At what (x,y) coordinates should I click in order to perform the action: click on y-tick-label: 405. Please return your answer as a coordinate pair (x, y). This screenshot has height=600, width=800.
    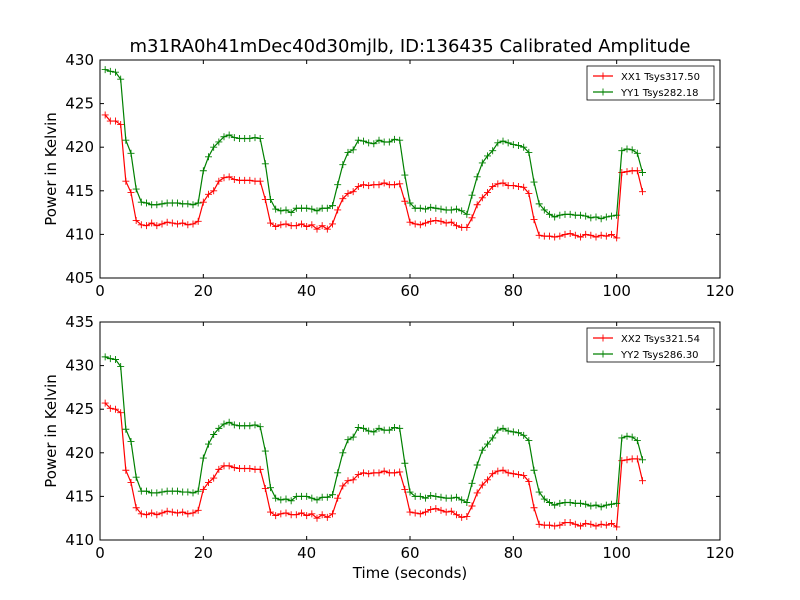
    Looking at the image, I should click on (79, 278).